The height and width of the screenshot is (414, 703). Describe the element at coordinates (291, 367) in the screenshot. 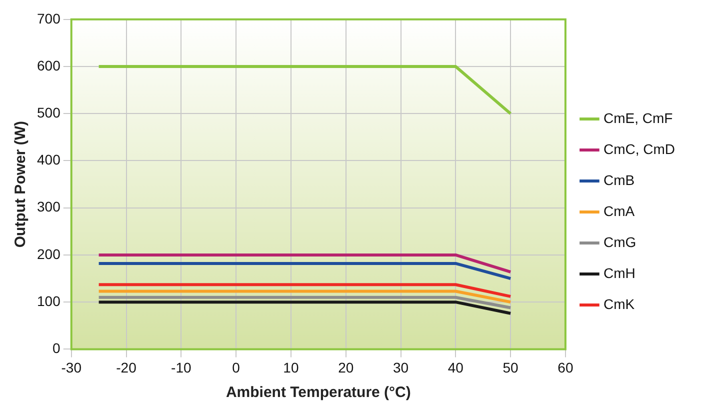

I see `x-tick-label: 10` at that location.